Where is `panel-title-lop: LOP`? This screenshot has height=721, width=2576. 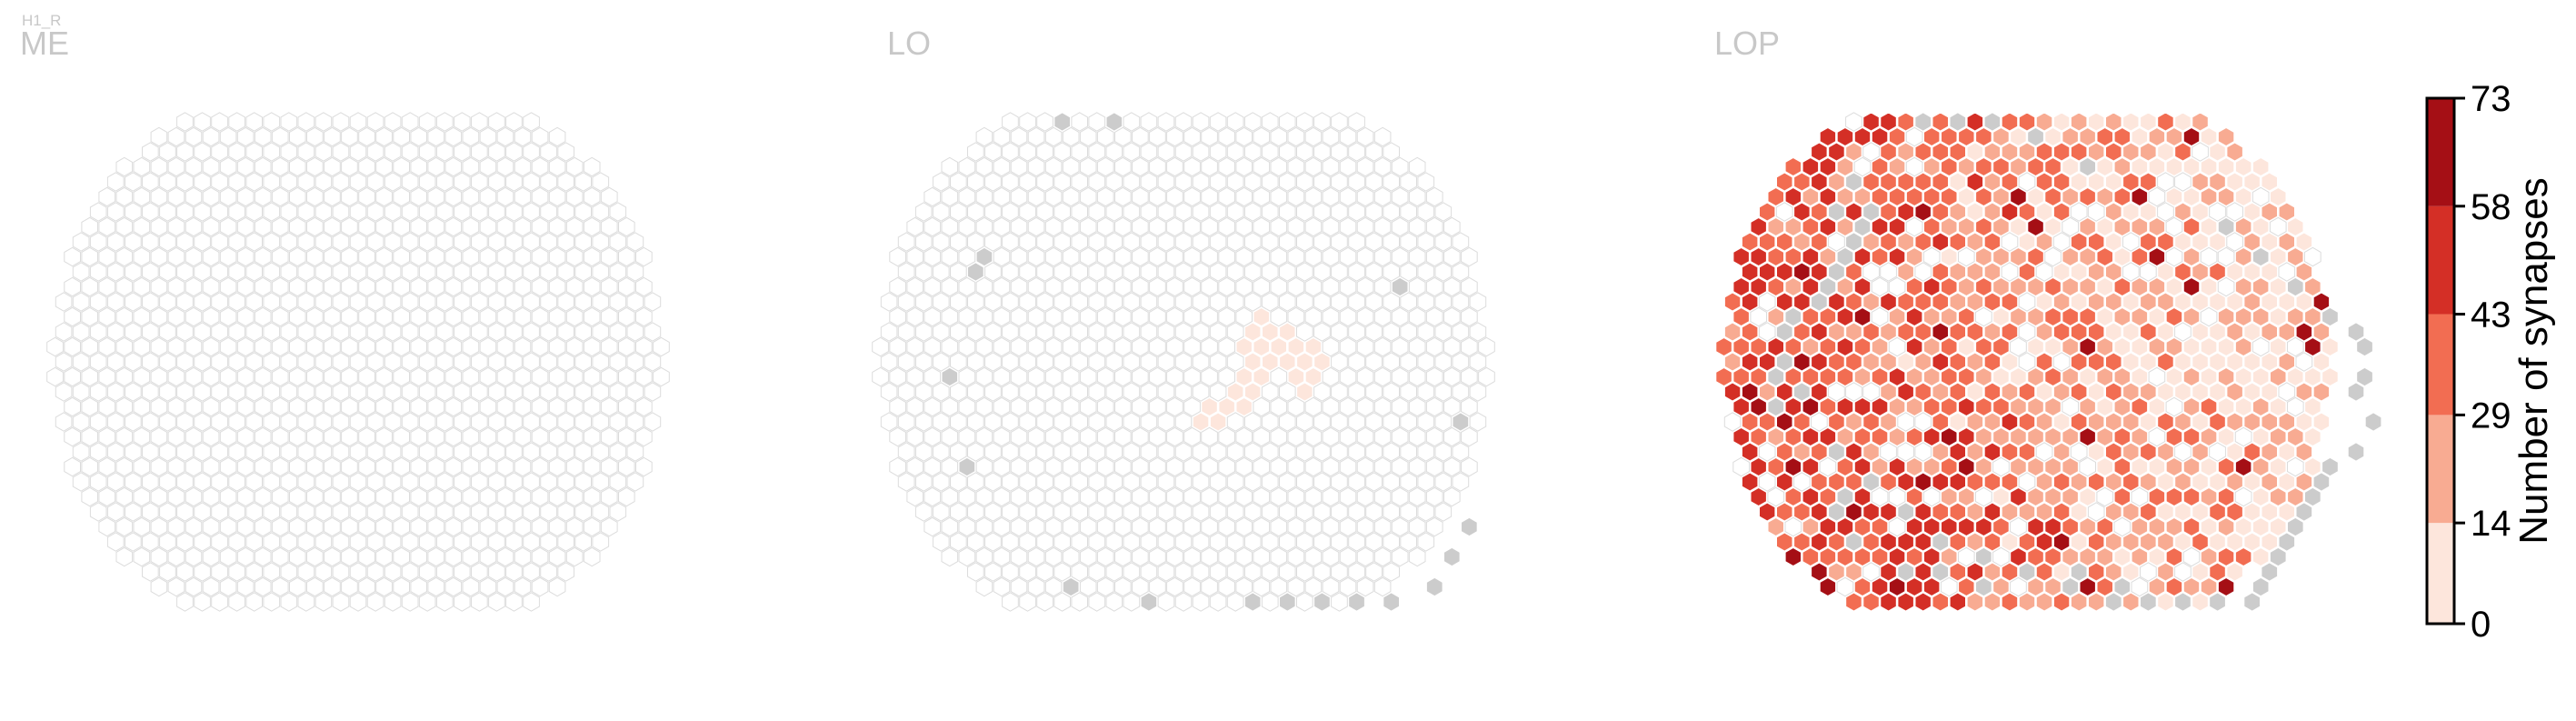 panel-title-lop: LOP is located at coordinates (1747, 43).